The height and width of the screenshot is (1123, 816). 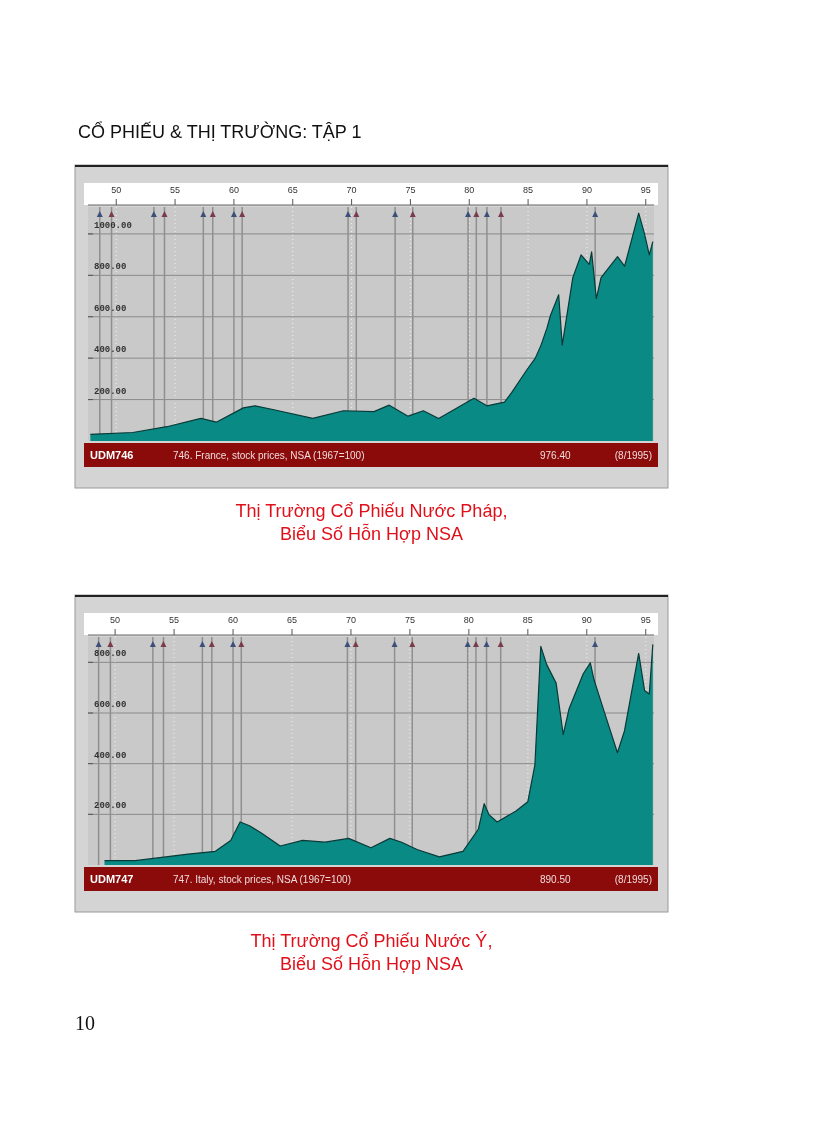 What do you see at coordinates (112, 879) in the screenshot?
I see `text: UDM747` at bounding box center [112, 879].